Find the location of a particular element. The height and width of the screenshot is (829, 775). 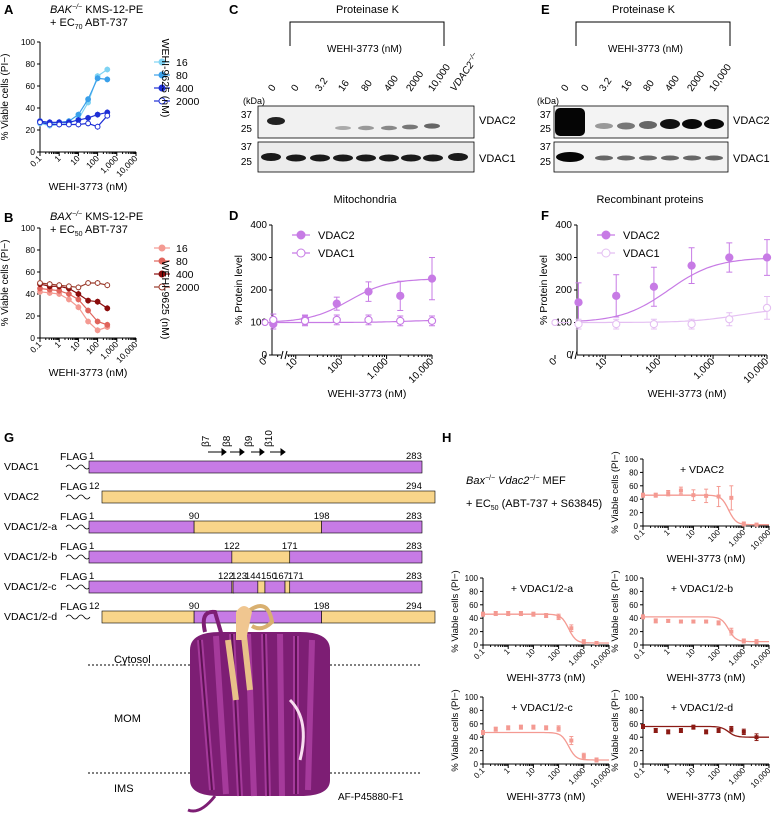

y-axis-label: % Protein level is located at coordinates (239, 290).